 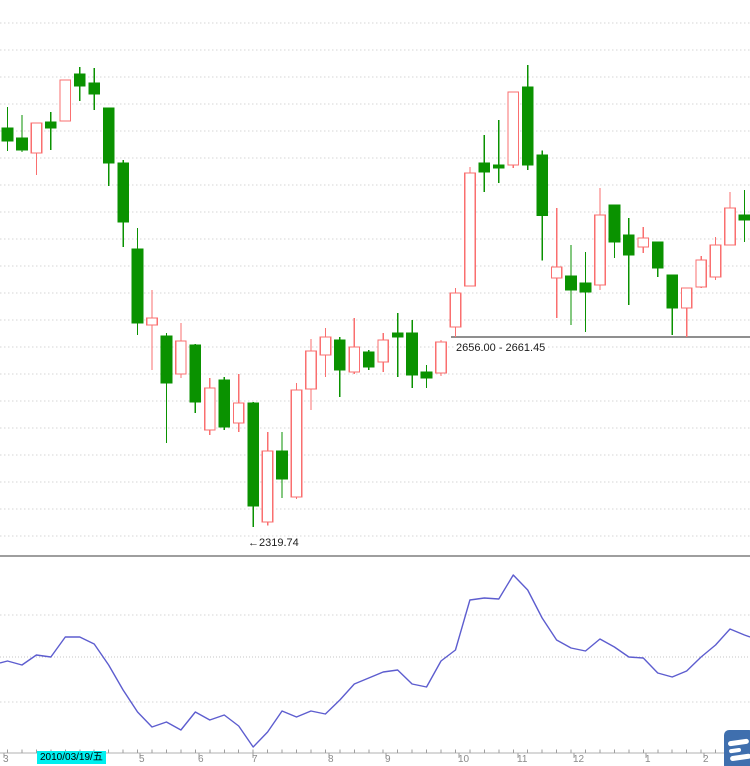 What do you see at coordinates (579, 759) in the screenshot?
I see `x-axis-month-label: 12` at bounding box center [579, 759].